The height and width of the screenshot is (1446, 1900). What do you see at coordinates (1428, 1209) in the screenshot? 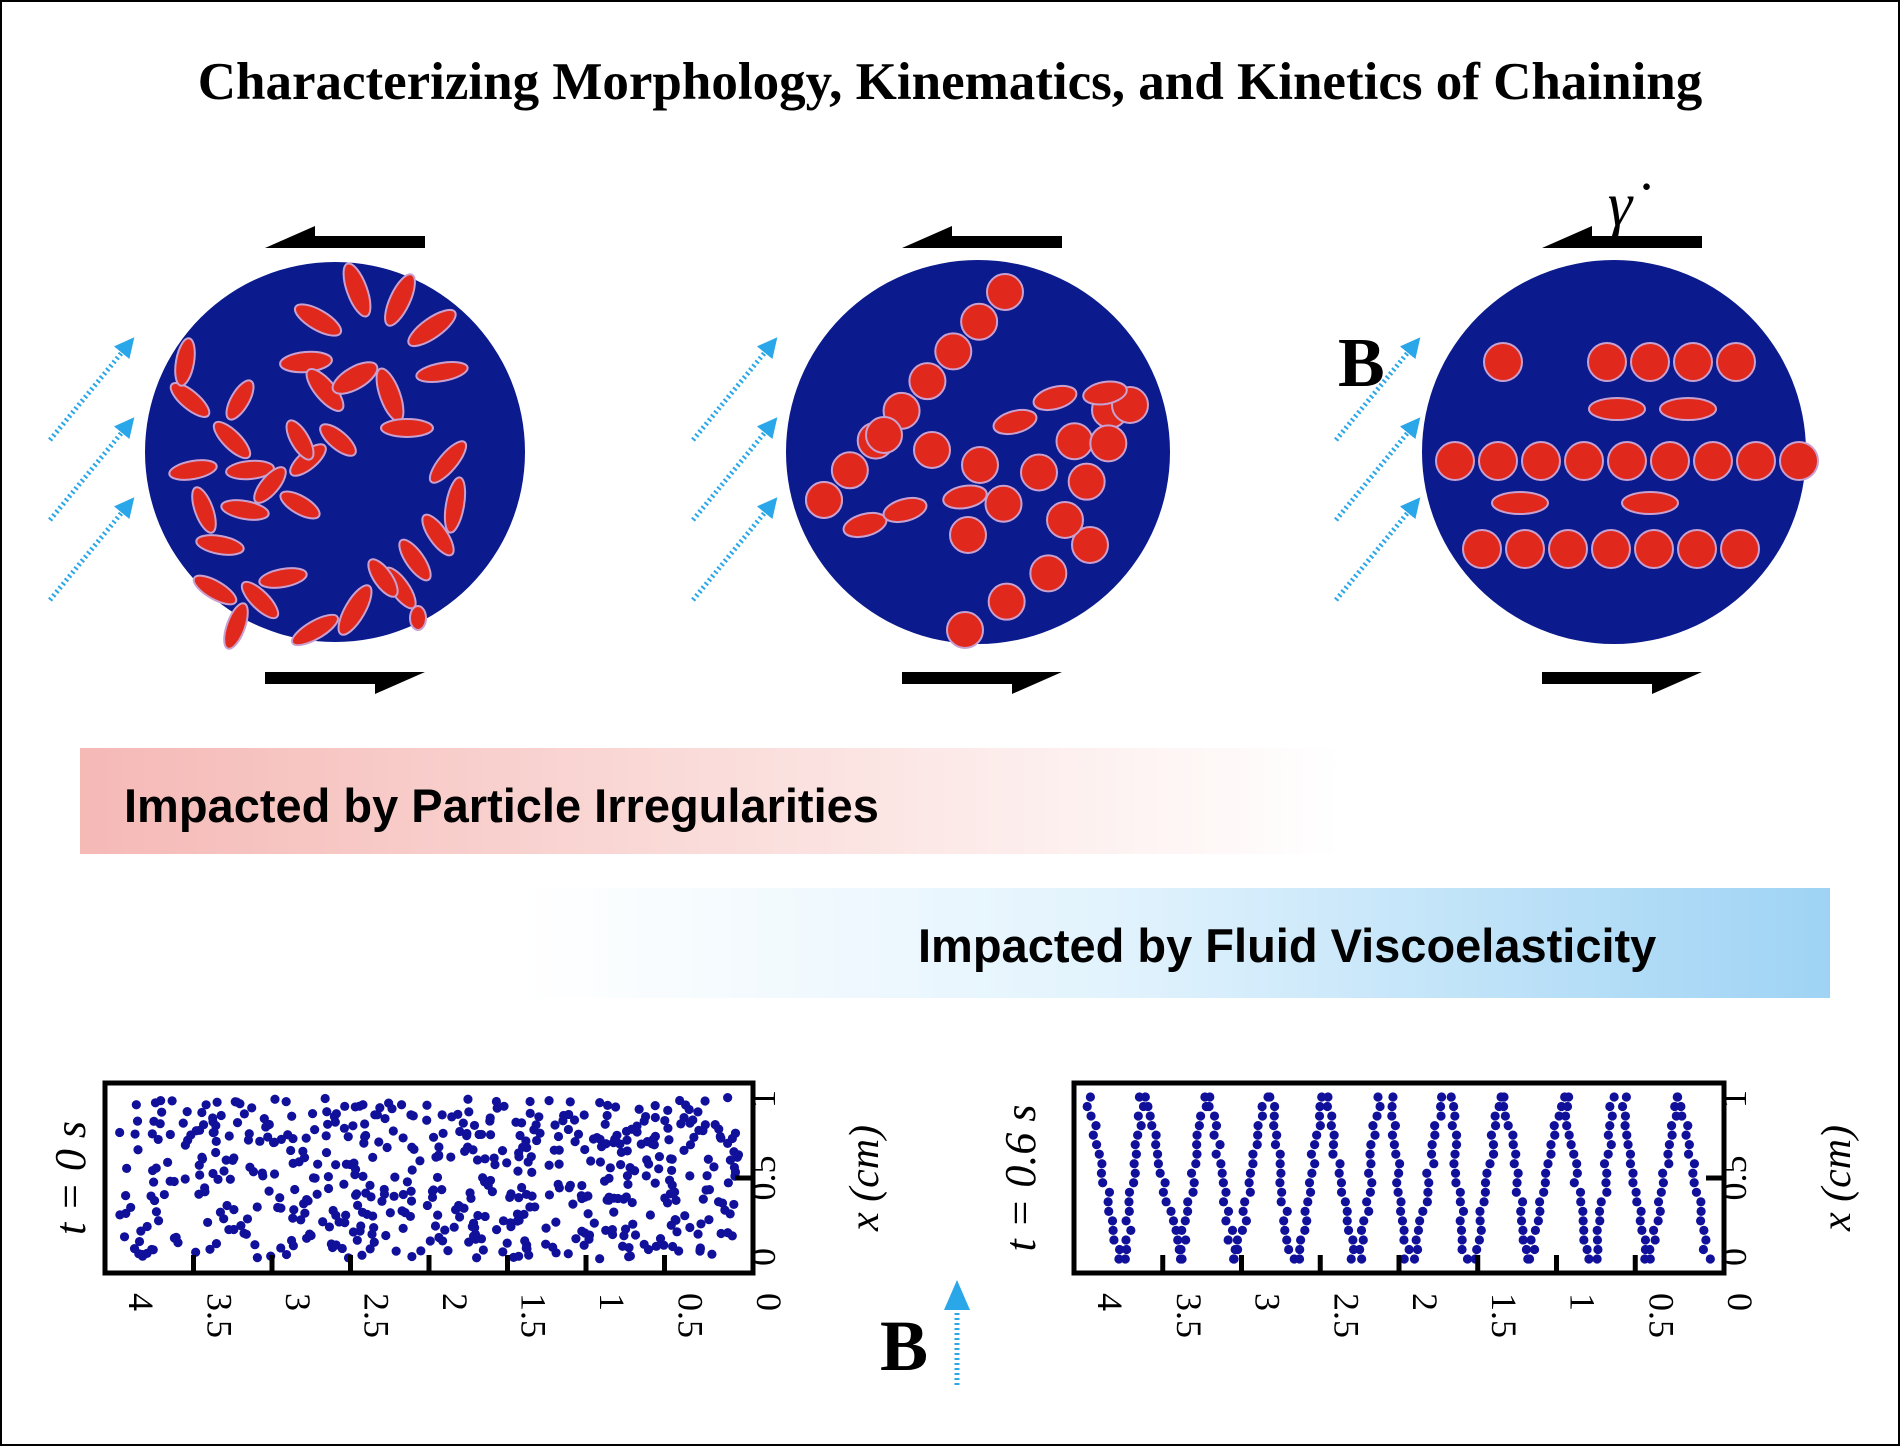
I see `plot-t06: 4 3.5 3 2.5 2 1.5 1 0.5 0 1 0.5 0 t = 0.6 s x (cm)` at bounding box center [1428, 1209].